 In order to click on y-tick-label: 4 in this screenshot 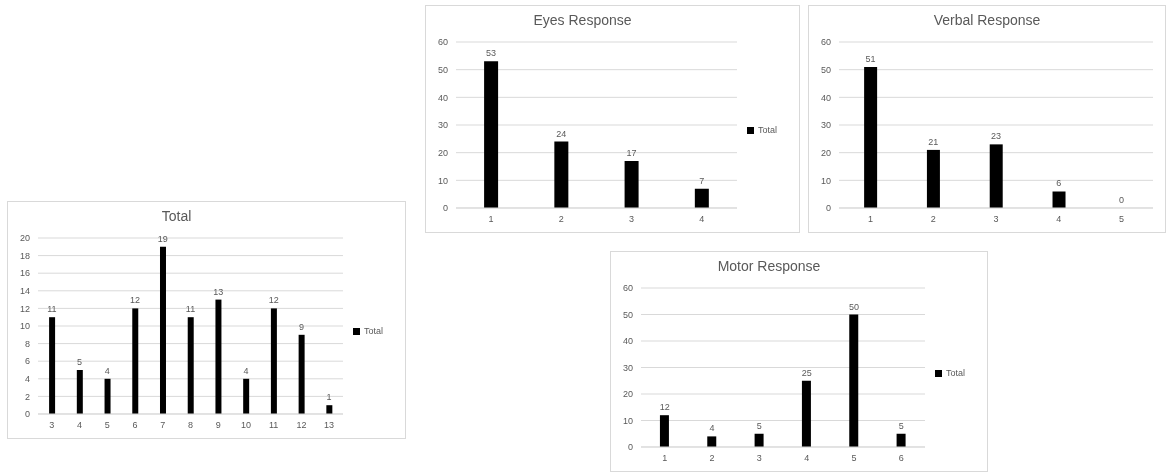, I will do `click(27, 378)`.